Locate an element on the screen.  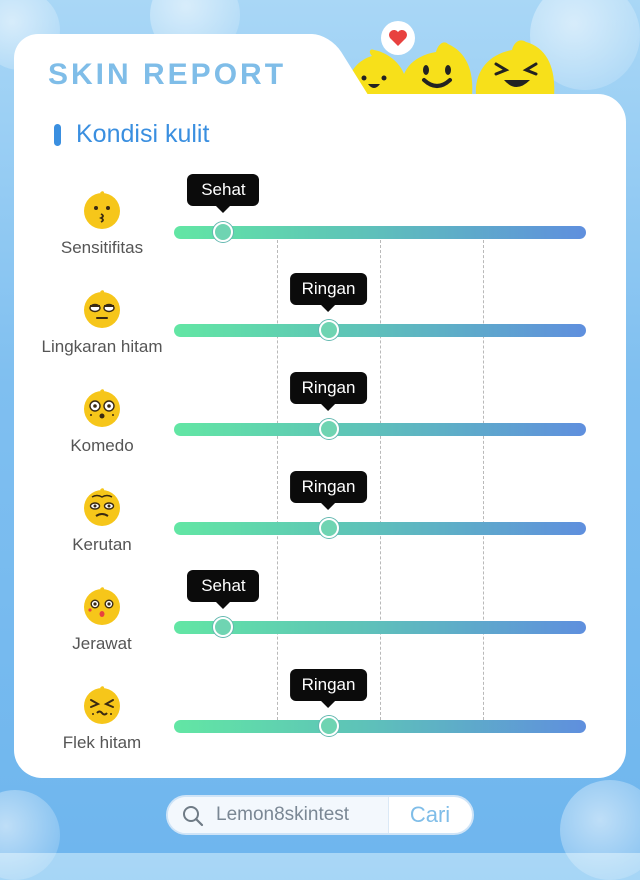
condition-label: Flek hitam is located at coordinates (102, 742).